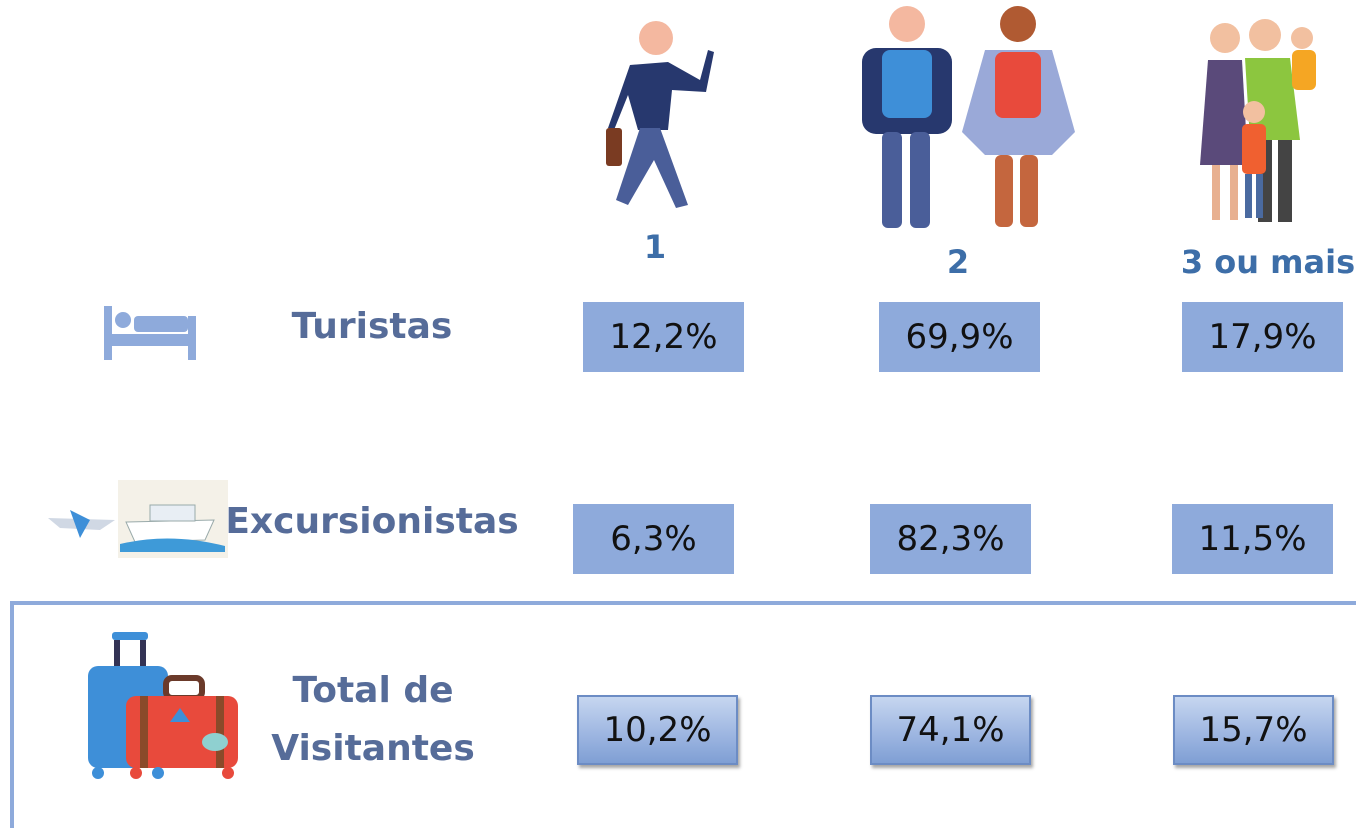 The width and height of the screenshot is (1356, 828). I want to click on column-header: 3 ou mais, so click(1268, 262).